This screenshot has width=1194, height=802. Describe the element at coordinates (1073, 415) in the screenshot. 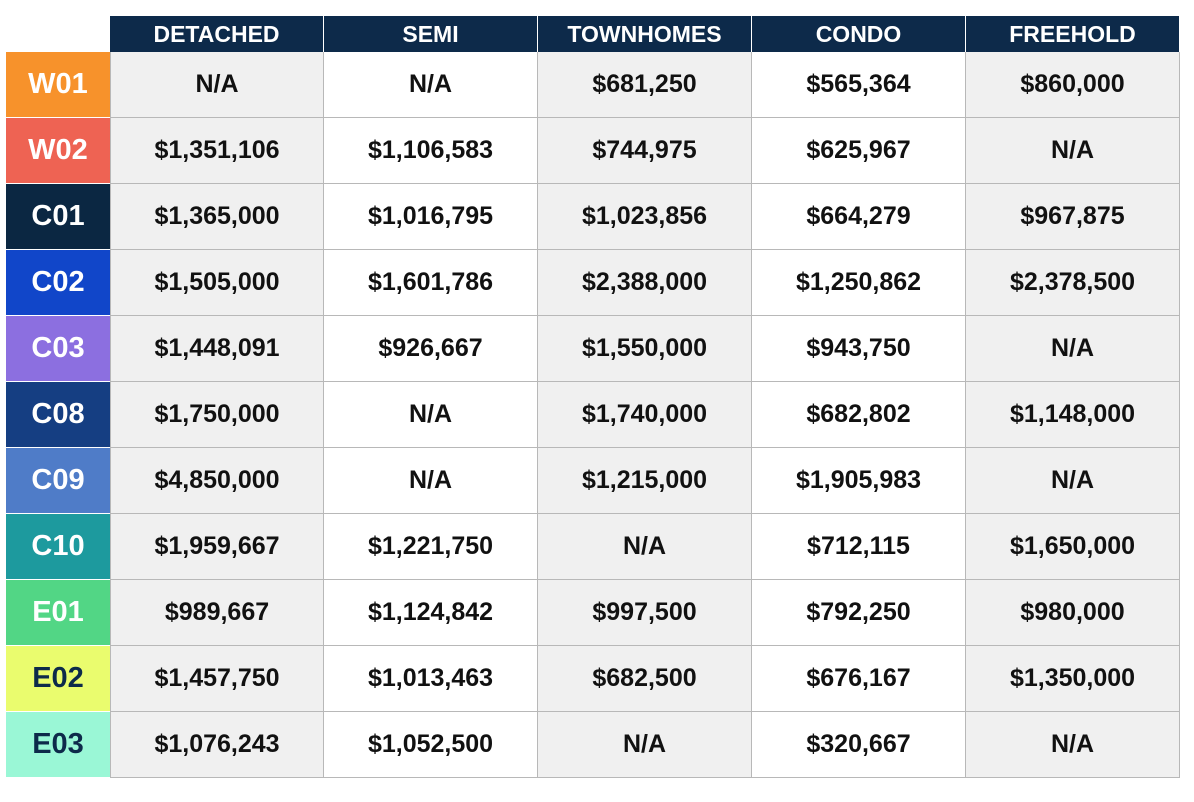

I see `table-cell: $1,148,000` at that location.